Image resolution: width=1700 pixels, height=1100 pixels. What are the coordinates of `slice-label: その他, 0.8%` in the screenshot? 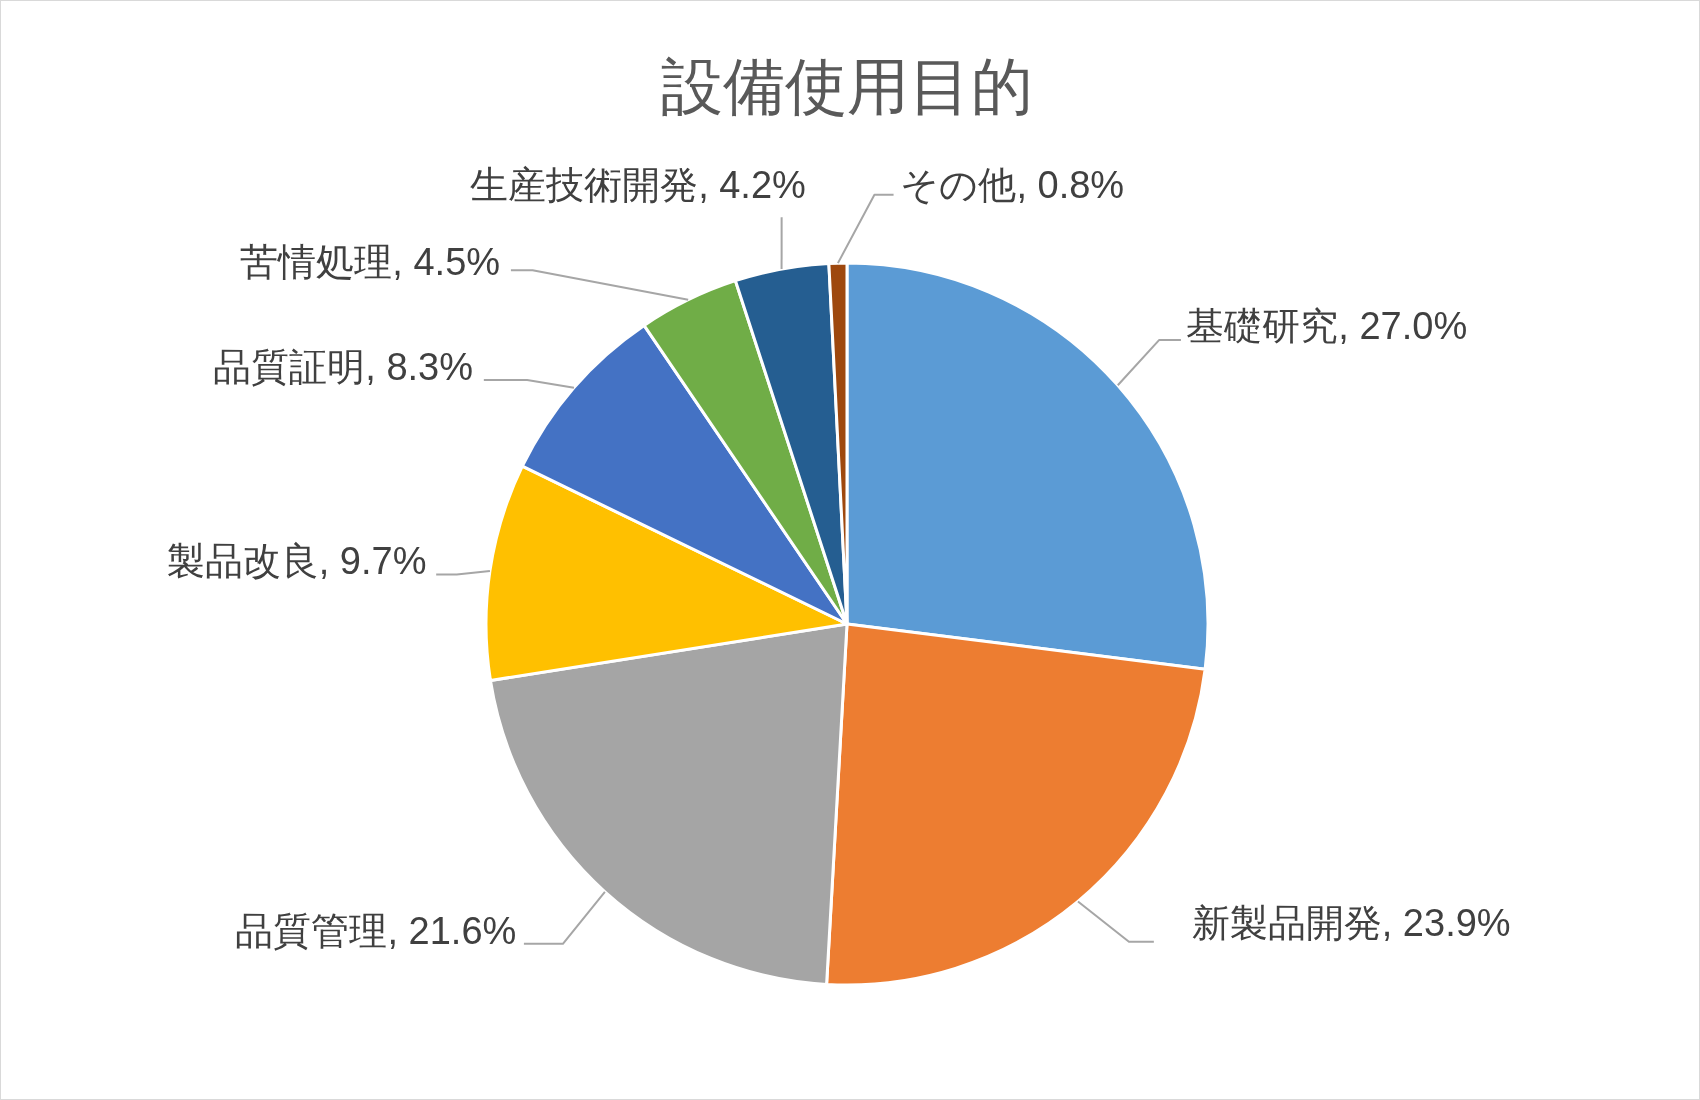 It's located at (1012, 185).